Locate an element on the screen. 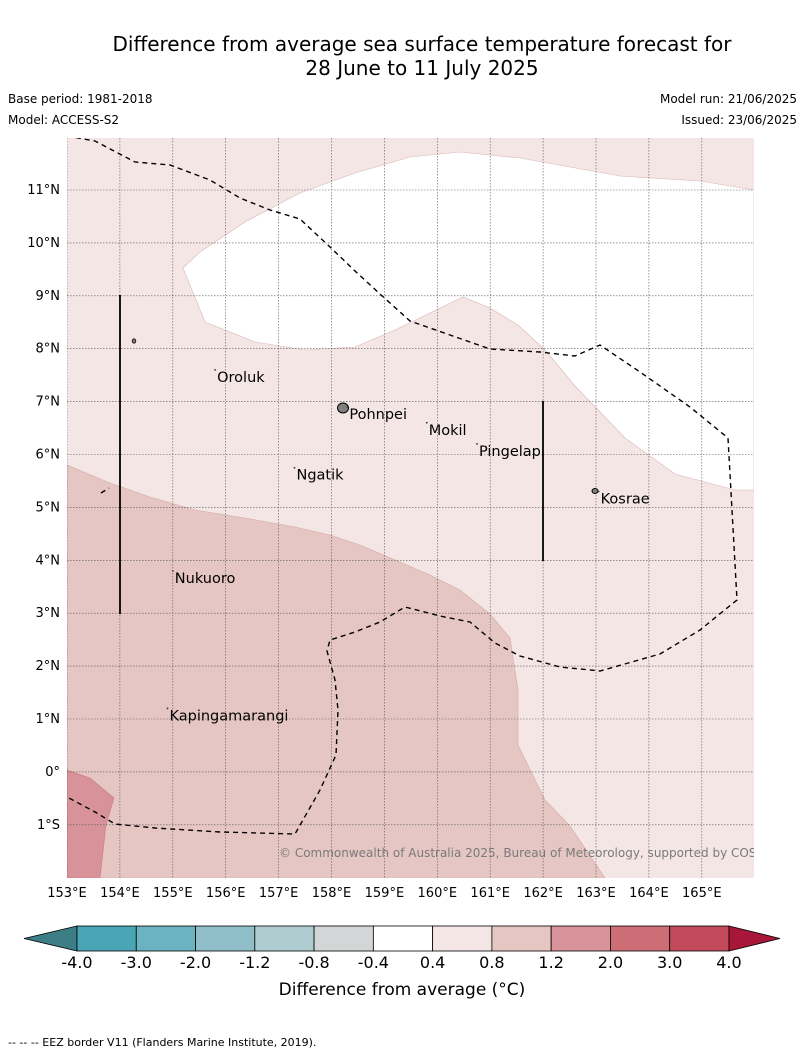  lon-tick-label: 153°E is located at coordinates (67, 893).